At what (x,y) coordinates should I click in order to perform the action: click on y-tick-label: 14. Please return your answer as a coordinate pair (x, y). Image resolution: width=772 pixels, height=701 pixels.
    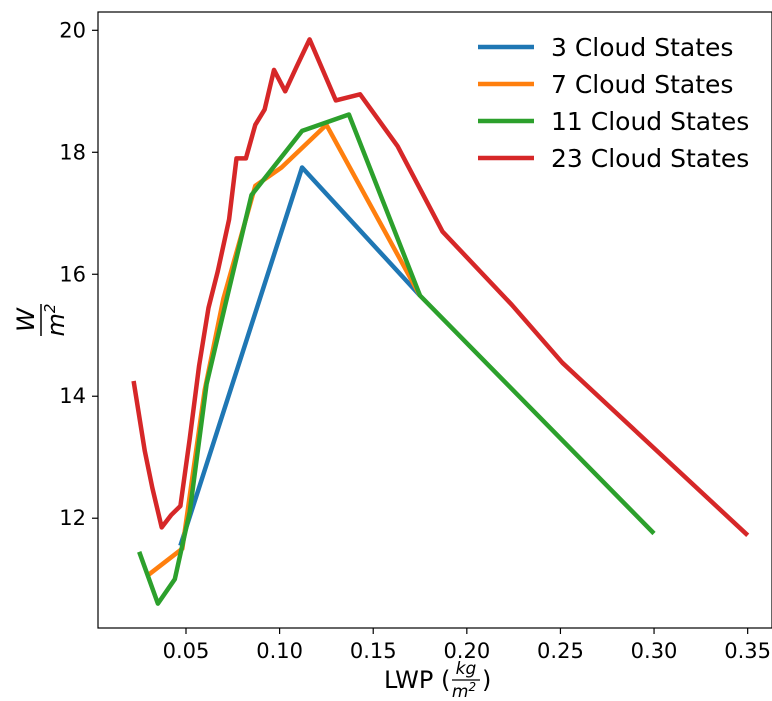
    Looking at the image, I should click on (72, 396).